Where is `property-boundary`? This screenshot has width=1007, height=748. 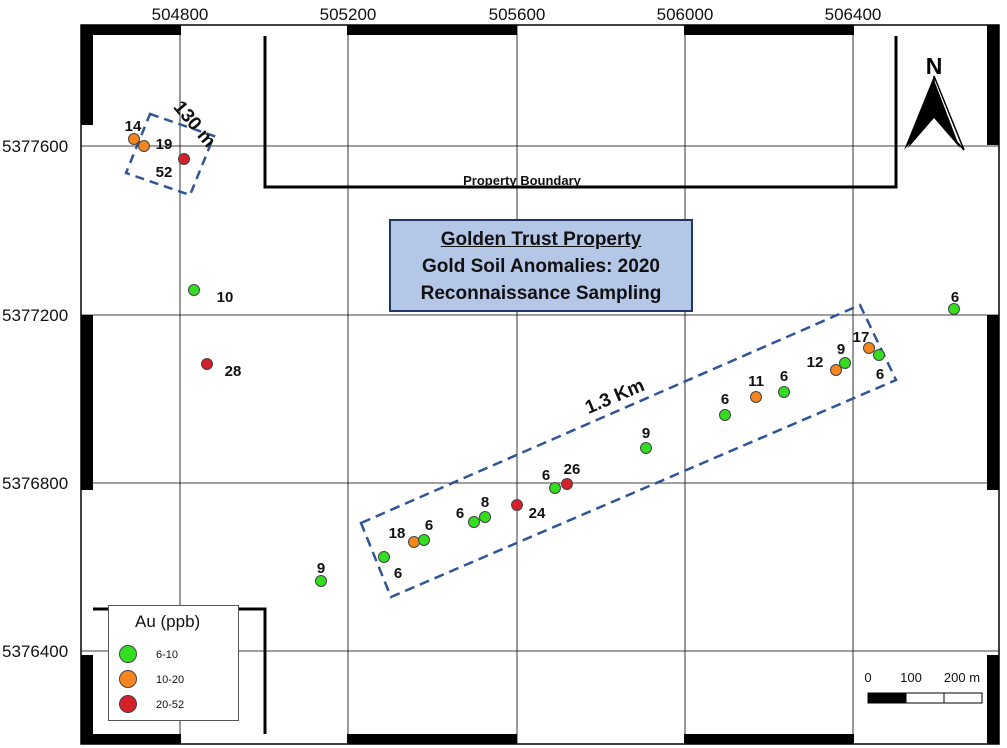 property-boundary is located at coordinates (580, 112).